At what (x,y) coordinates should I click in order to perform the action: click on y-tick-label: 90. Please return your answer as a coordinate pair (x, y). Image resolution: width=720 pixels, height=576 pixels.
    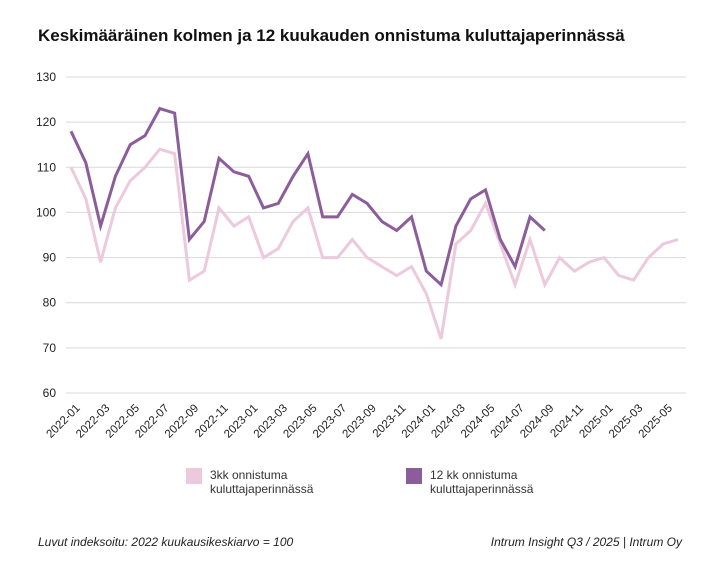
    Looking at the image, I should click on (50, 258).